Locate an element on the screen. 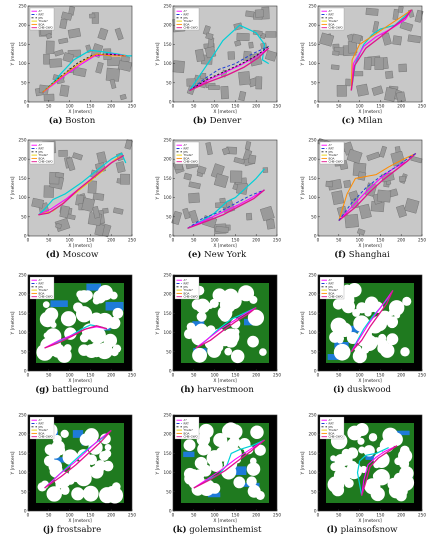 This screenshot has height=550, width=434. panel-letter: (j) is located at coordinates (48, 530).